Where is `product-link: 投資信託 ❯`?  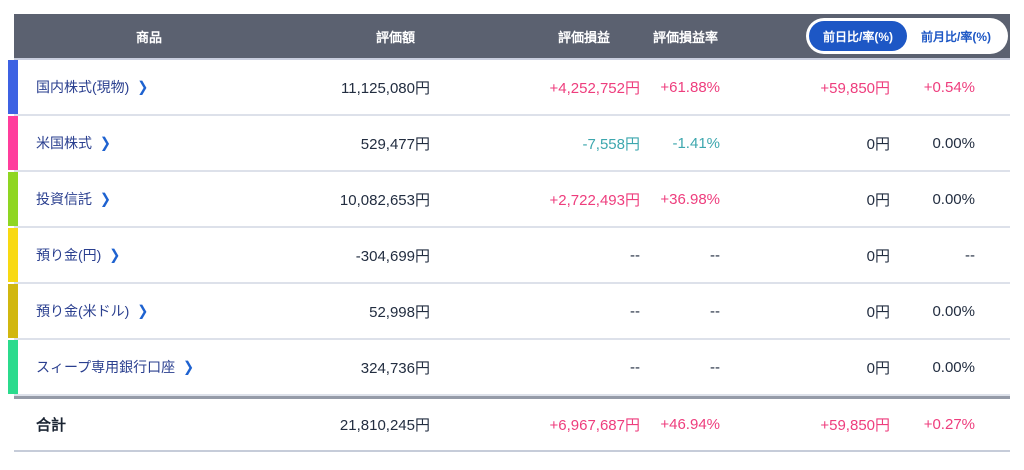 product-link: 投資信託 ❯ is located at coordinates (149, 199).